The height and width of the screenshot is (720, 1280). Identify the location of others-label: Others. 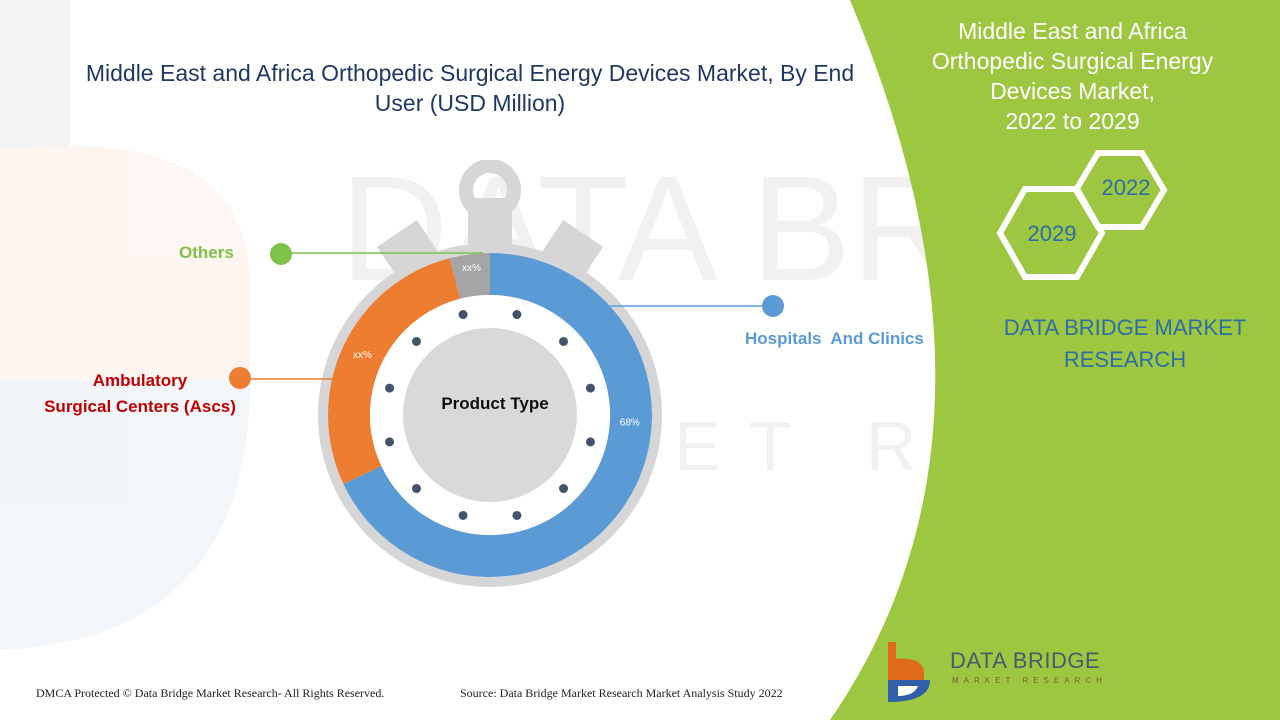
(206, 252).